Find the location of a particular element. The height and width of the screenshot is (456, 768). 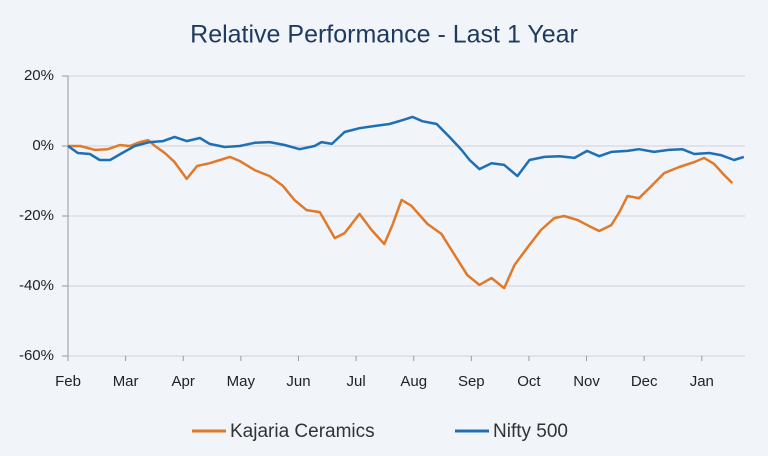

x-tick-label: Oct is located at coordinates (529, 381).